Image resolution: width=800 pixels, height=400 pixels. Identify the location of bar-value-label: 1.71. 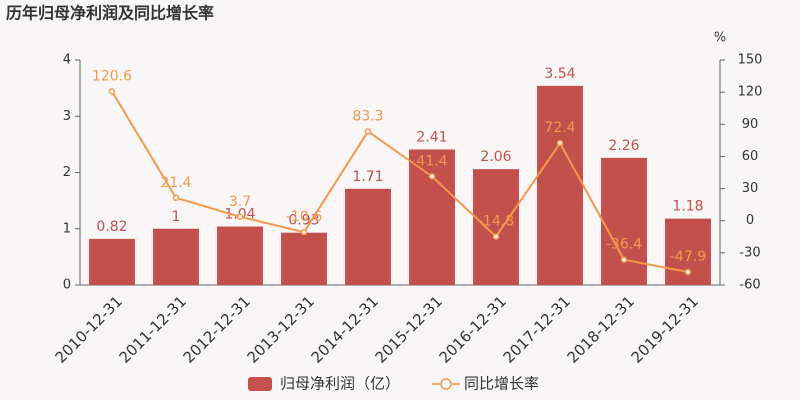
(367, 177).